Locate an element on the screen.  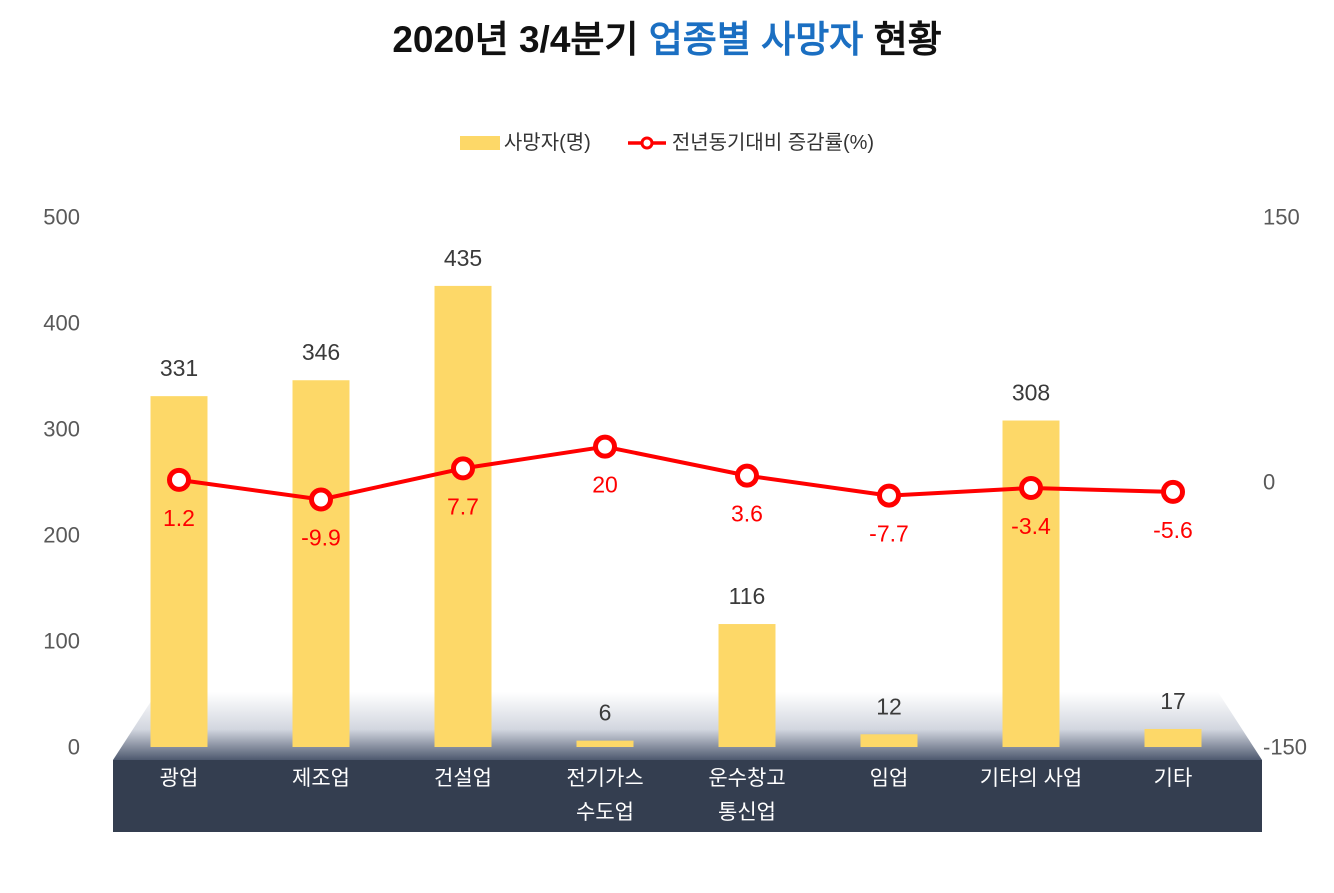
rate-value-label-3: 7.7 is located at coordinates (463, 506).